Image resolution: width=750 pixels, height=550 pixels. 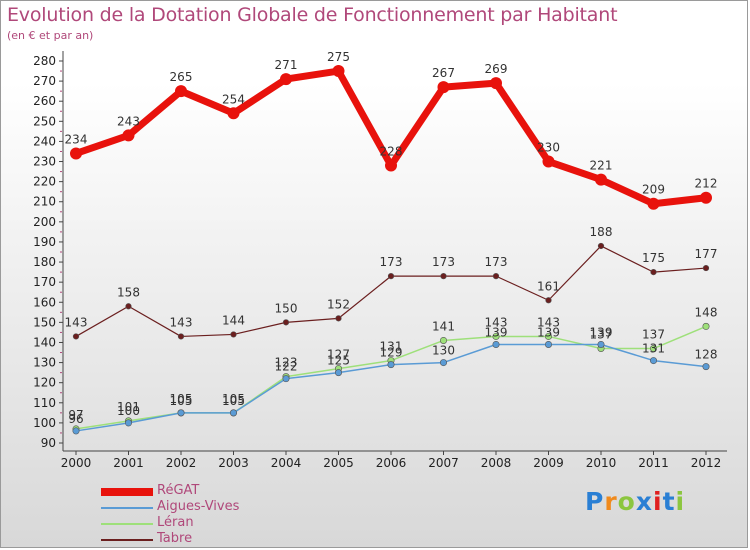 What do you see at coordinates (44, 262) in the screenshot?
I see `y-tick-label: 180` at bounding box center [44, 262].